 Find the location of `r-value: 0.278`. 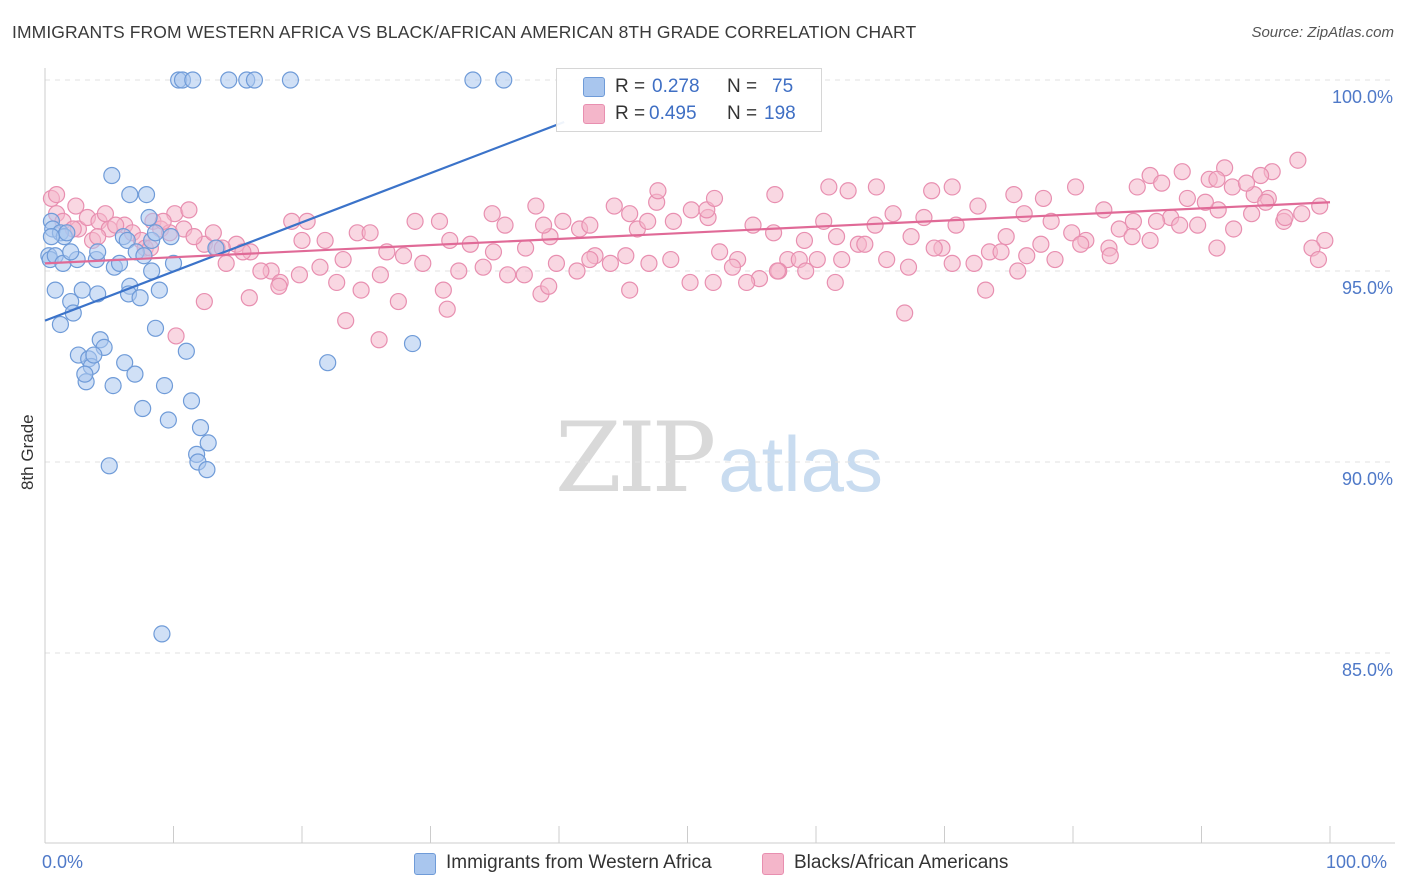

r-value: 0.278 is located at coordinates (676, 86).